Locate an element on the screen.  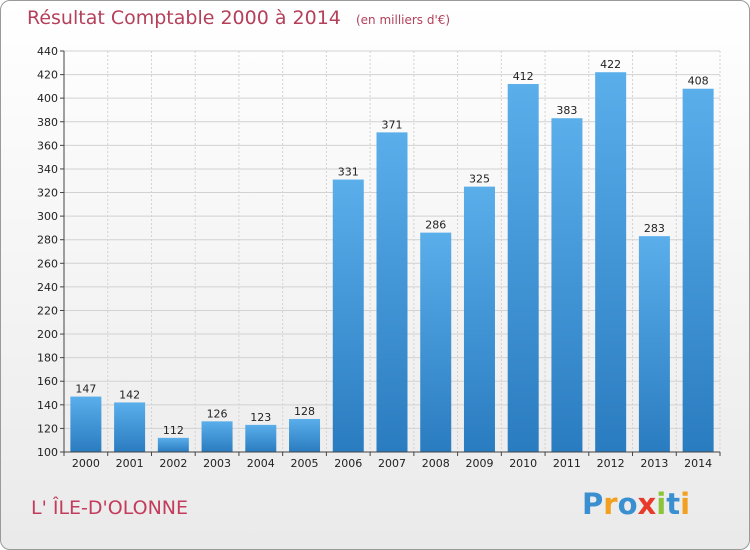
data-label: 283 is located at coordinates (654, 228).